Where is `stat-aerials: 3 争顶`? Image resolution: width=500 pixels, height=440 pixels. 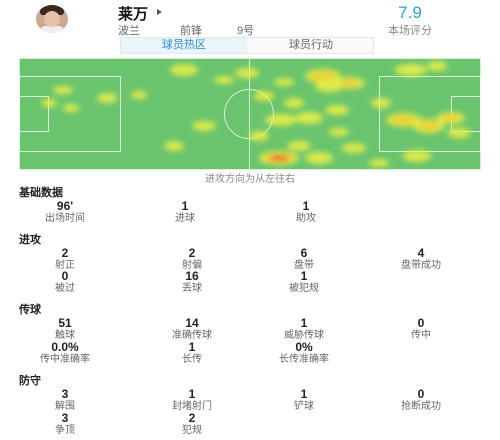 stat-aerials: 3 争顶 is located at coordinates (65, 424).